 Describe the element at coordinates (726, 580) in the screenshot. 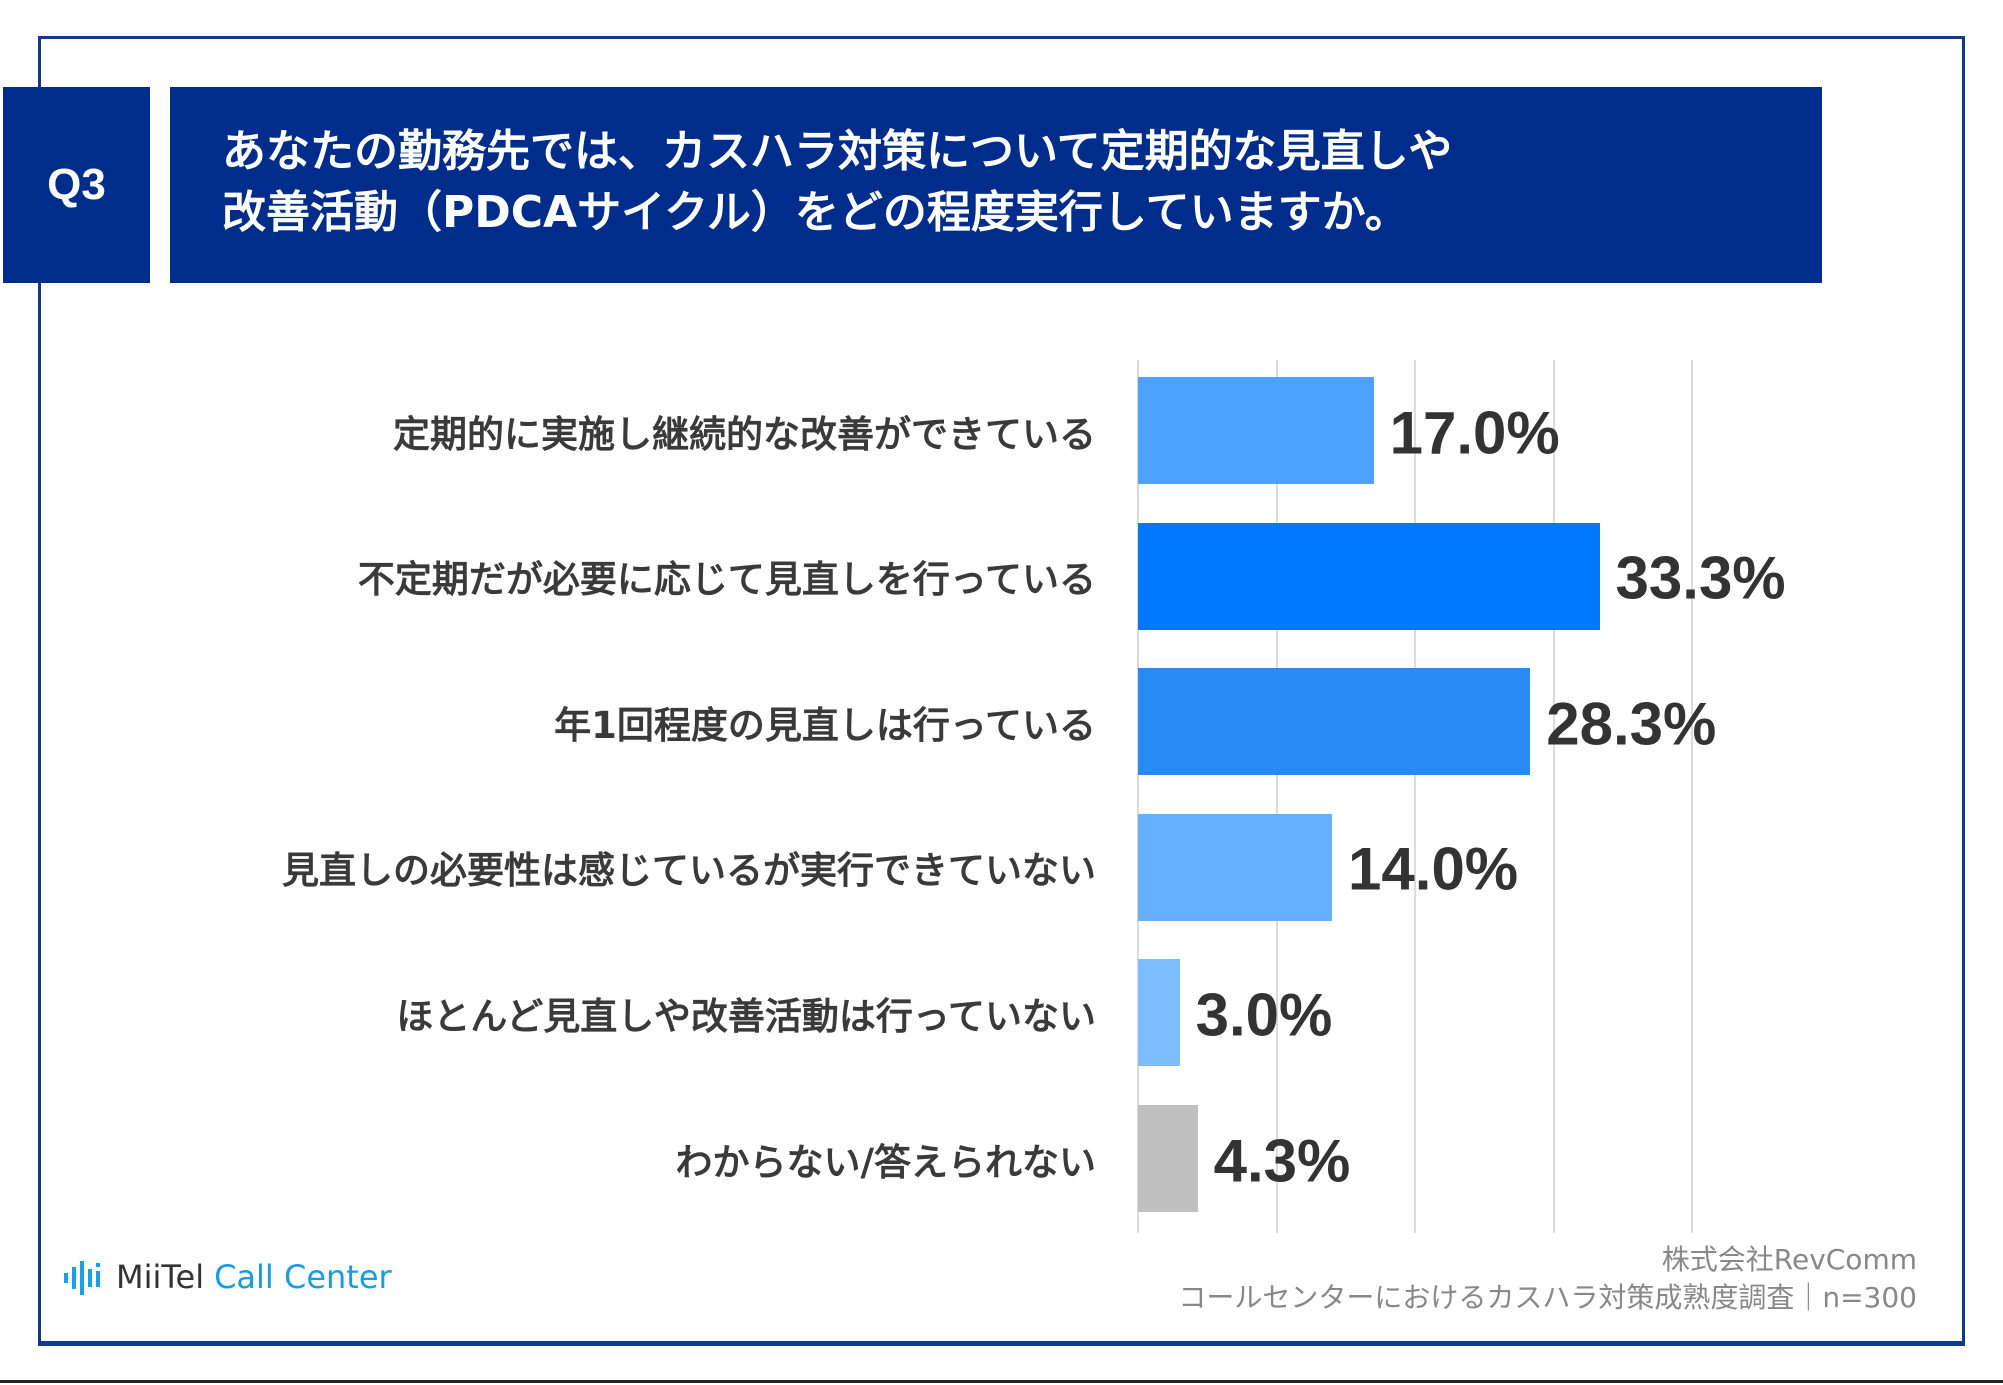

I see `category-label: 不定期だが必要に応じて見直しを行っている` at that location.